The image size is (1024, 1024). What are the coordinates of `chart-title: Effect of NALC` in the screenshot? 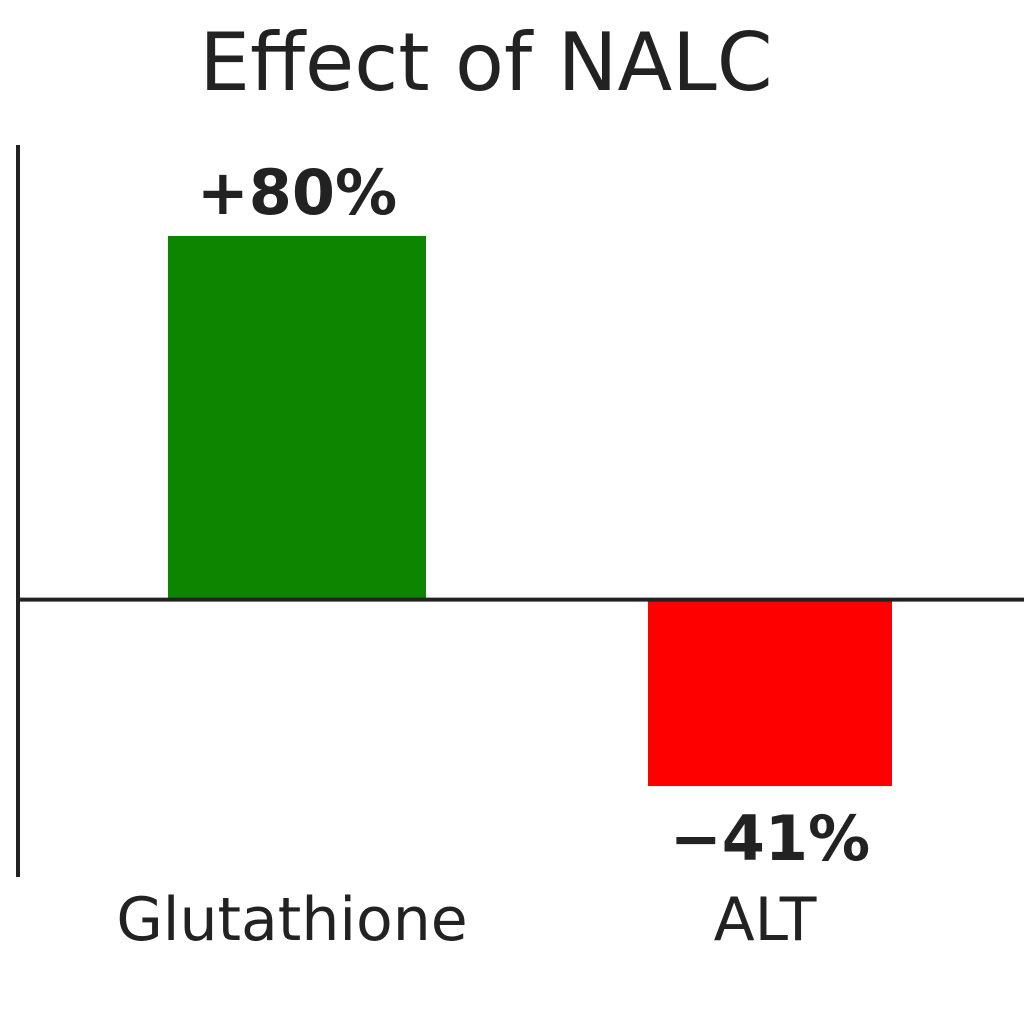 It's located at (485, 62).